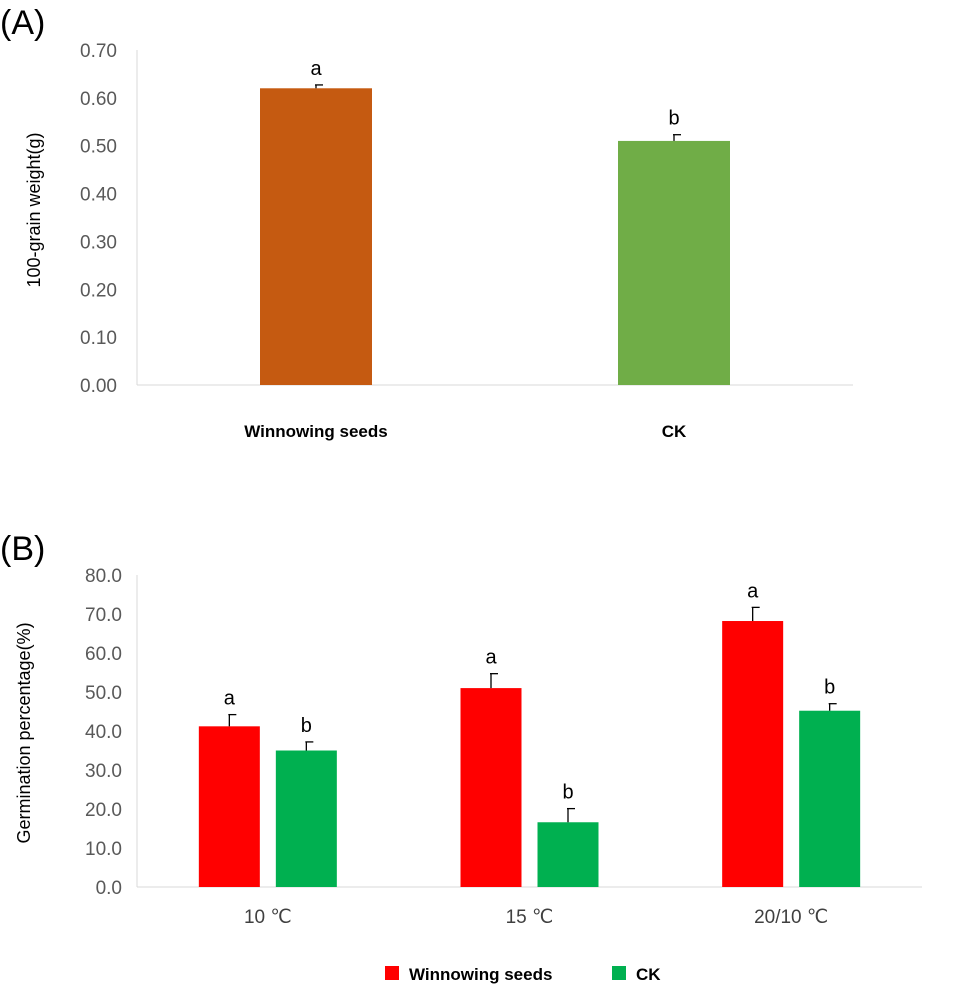 The height and width of the screenshot is (990, 954). Describe the element at coordinates (24, 732) in the screenshot. I see `panel-b-y-axis-label: Germination percentage(%)` at that location.